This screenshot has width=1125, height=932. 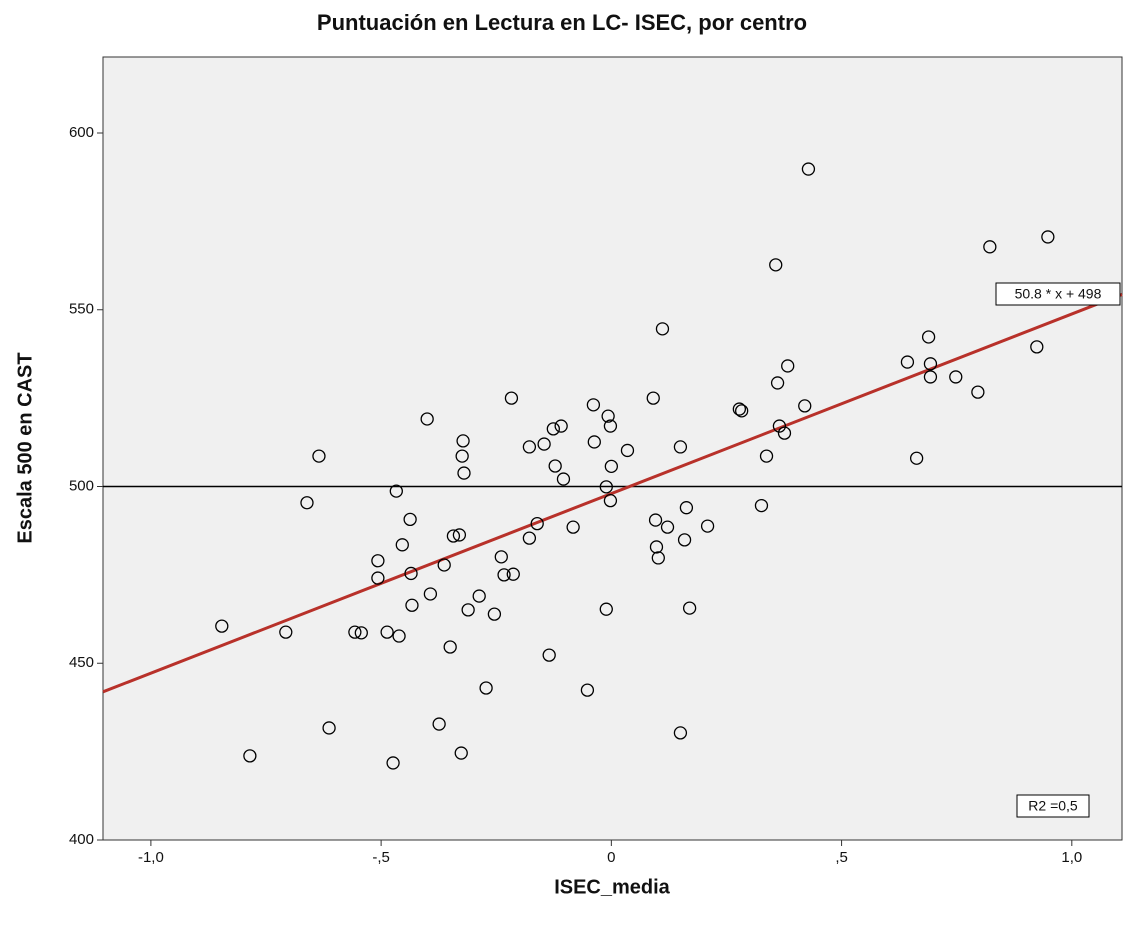 I want to click on x-axis-label: ISEC_media, so click(x=612, y=887).